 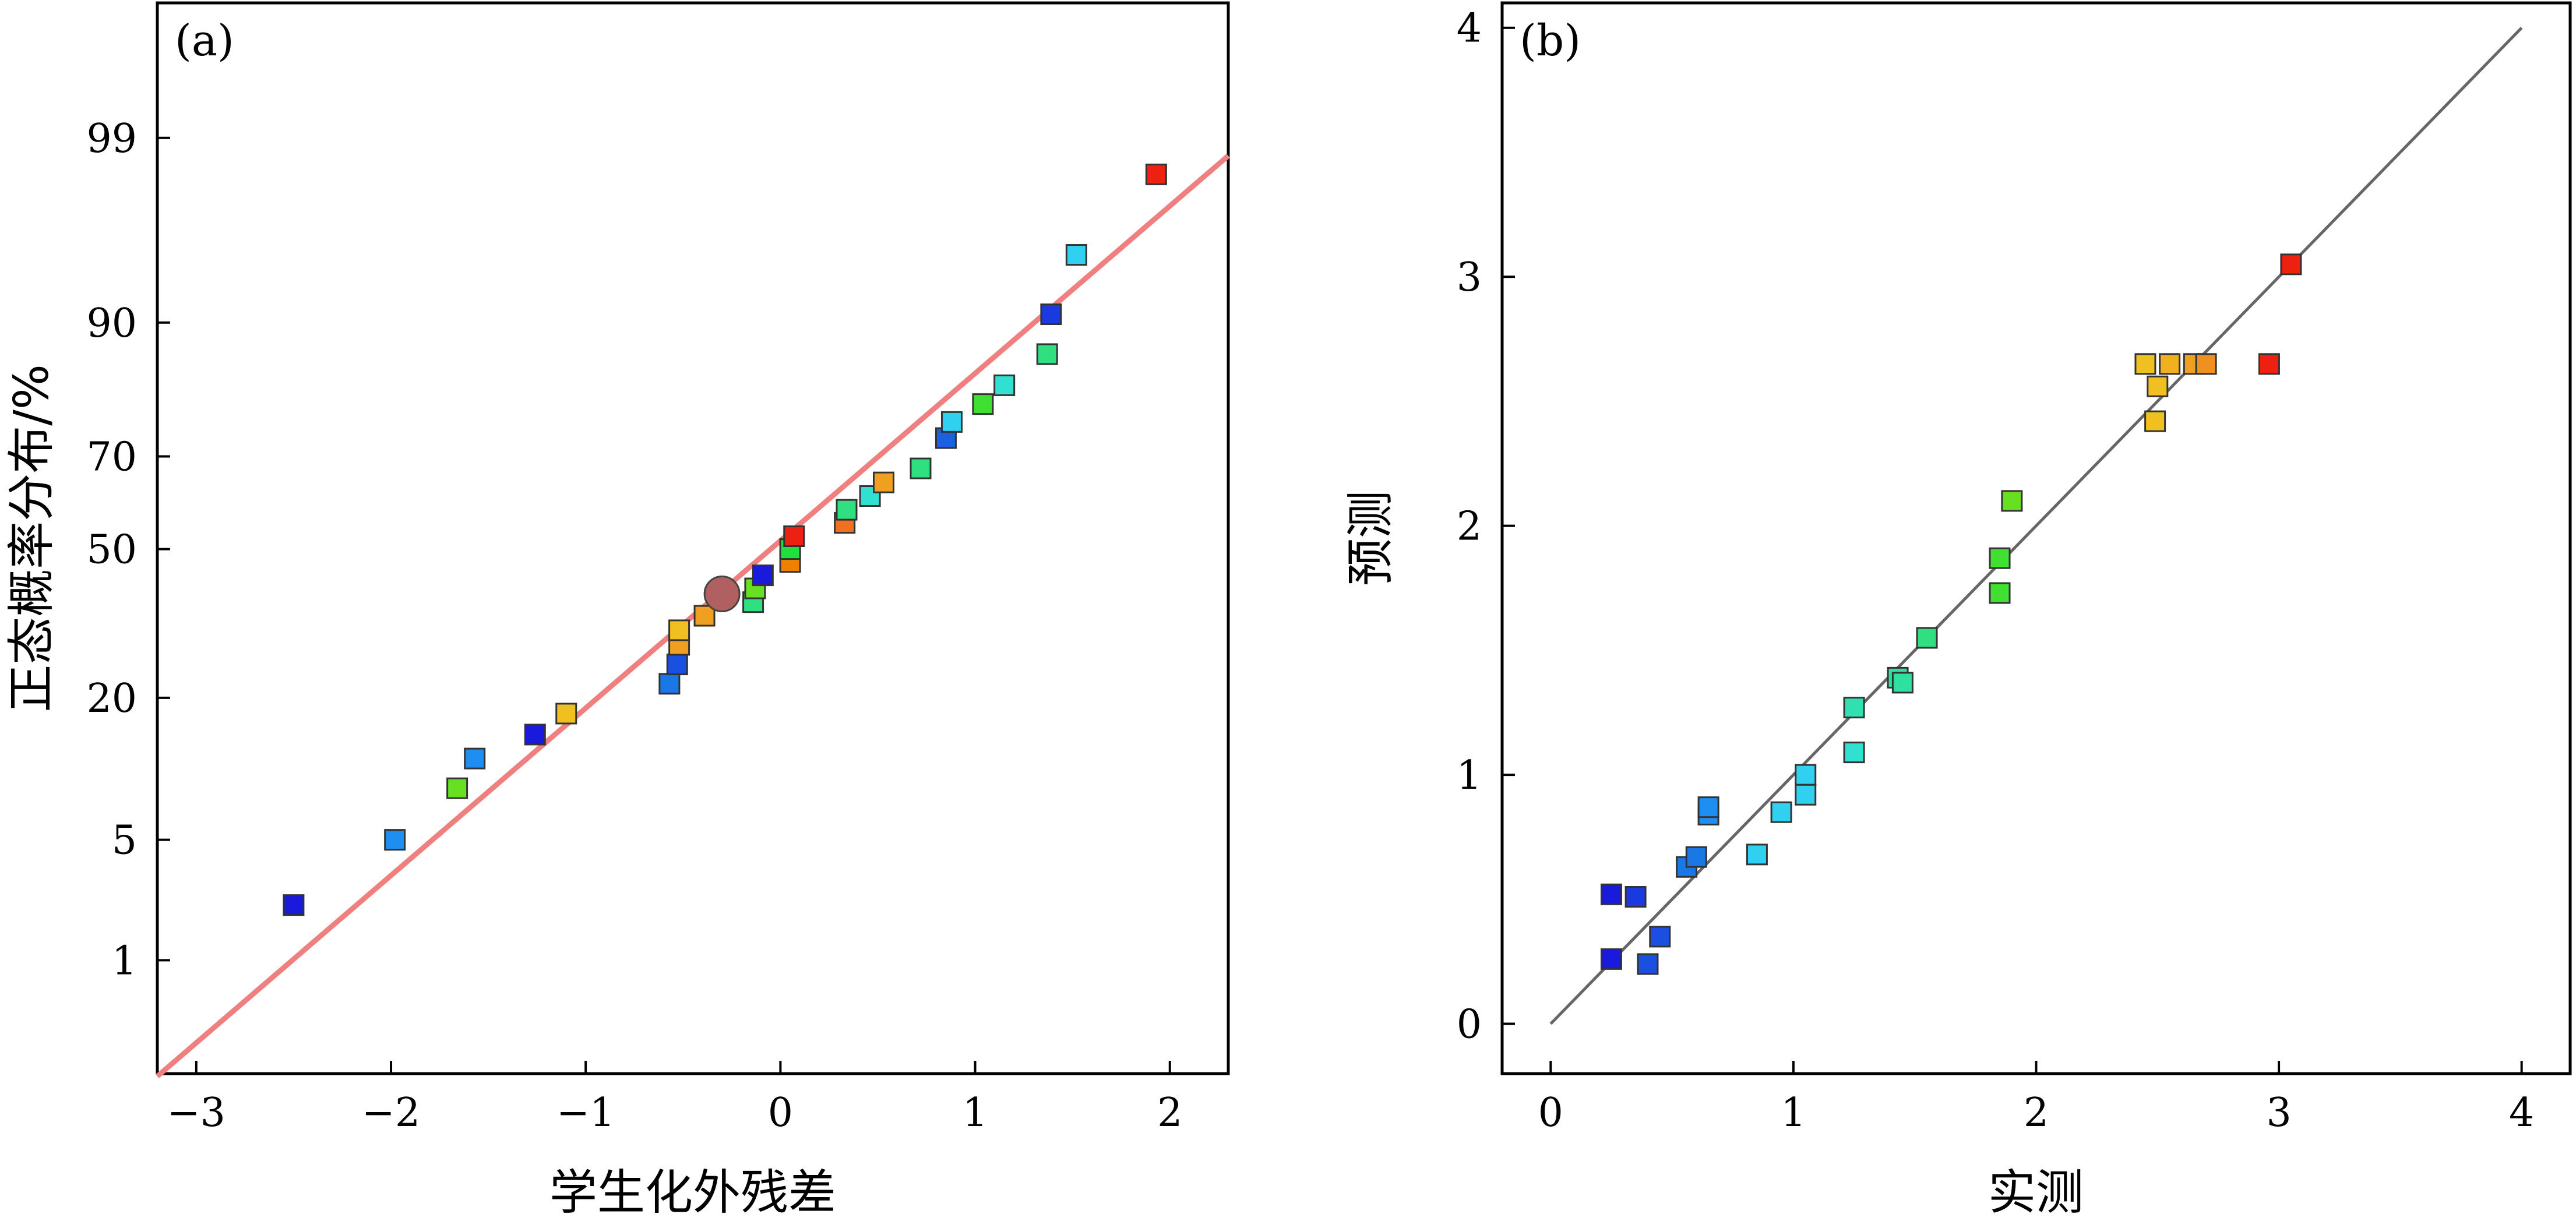 What do you see at coordinates (1793, 1113) in the screenshot?
I see `panel-b-x-tick-label: 1` at bounding box center [1793, 1113].